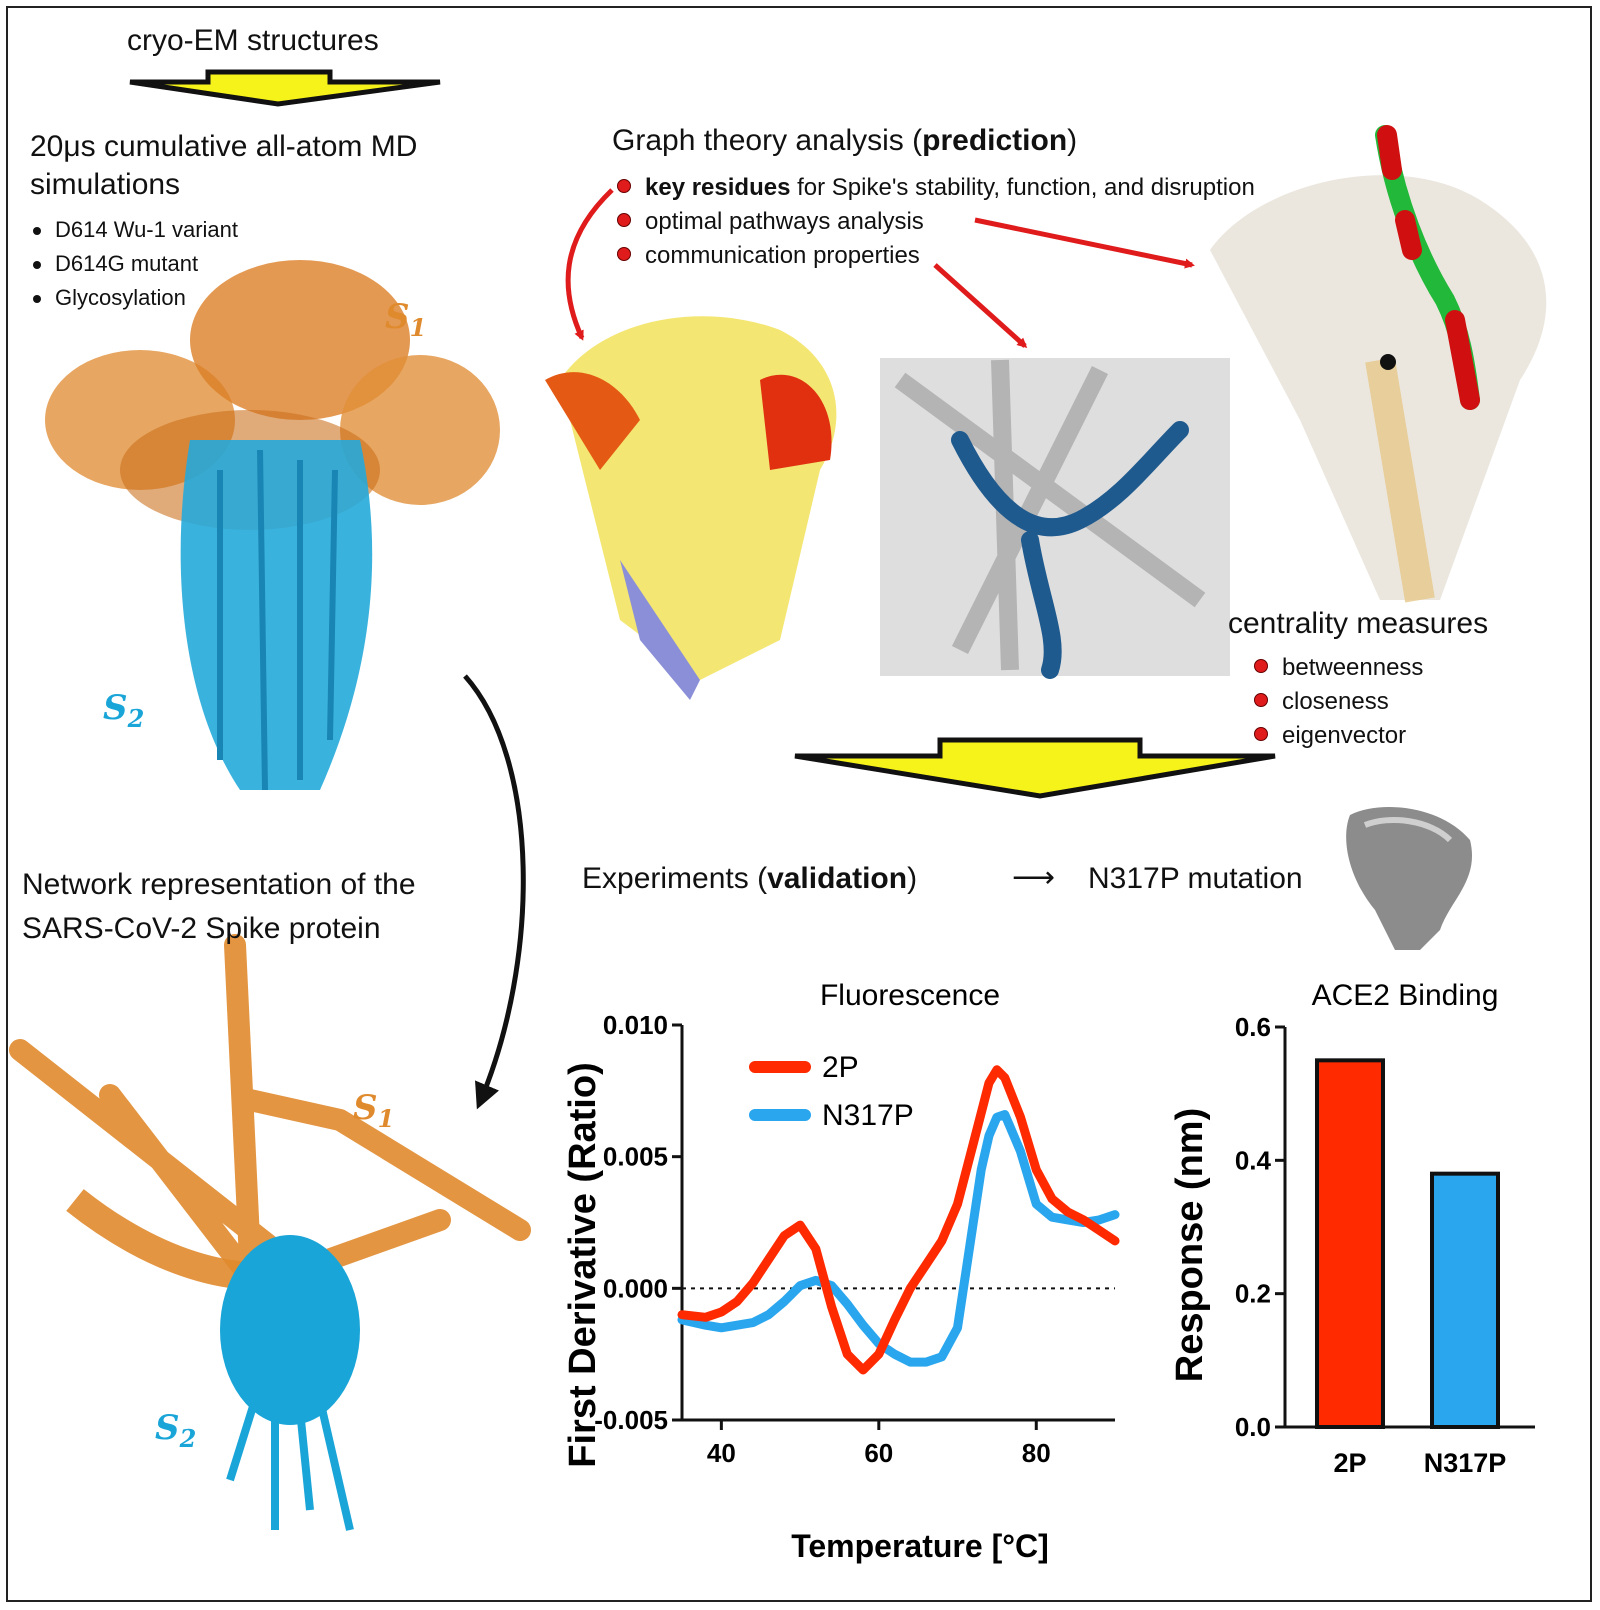 This screenshot has width=1600, height=1610. I want to click on red-arrow-center, so click(980, 306).